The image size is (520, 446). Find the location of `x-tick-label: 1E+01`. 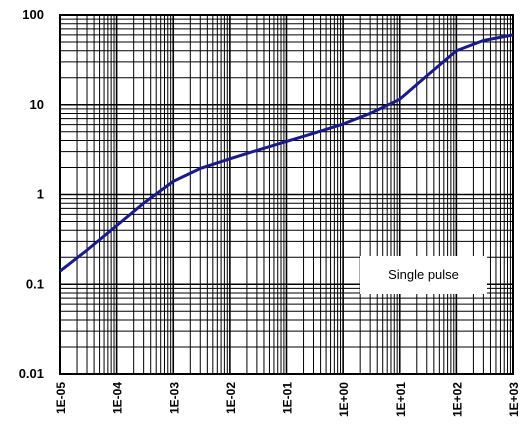

x-tick-label: 1E+01 is located at coordinates (401, 399).